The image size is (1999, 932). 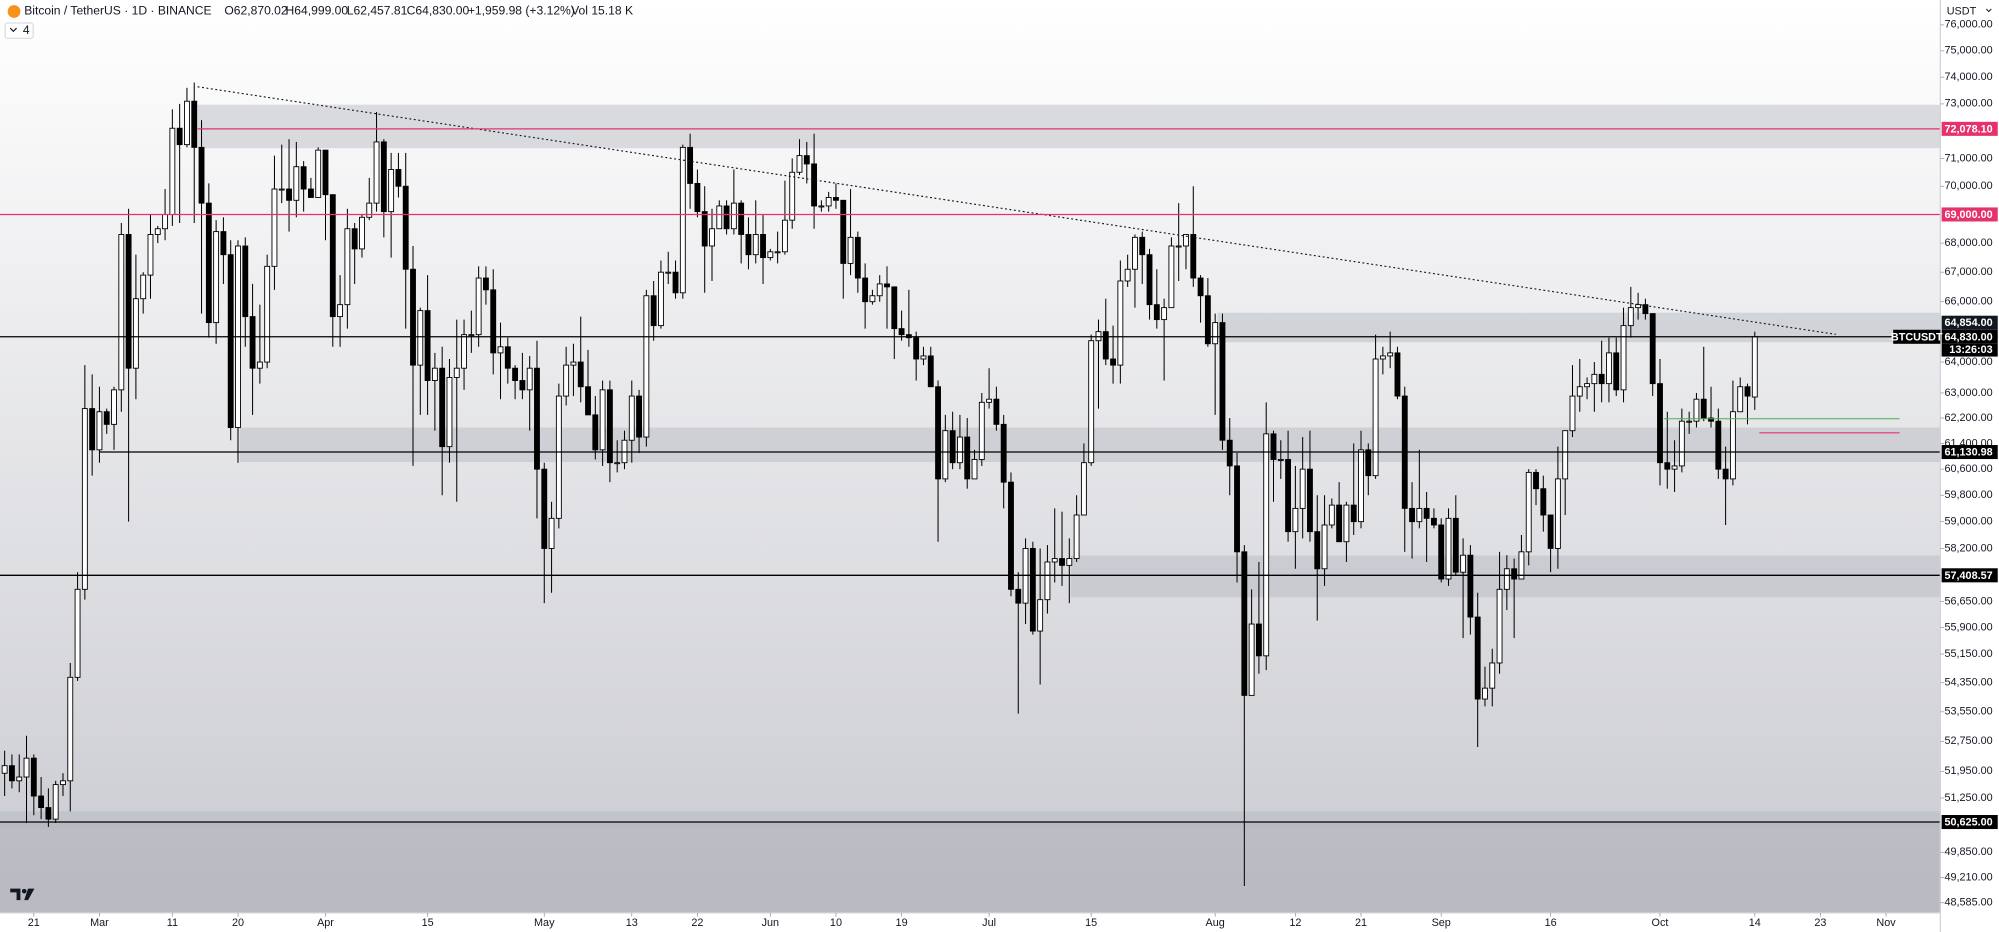 I want to click on legend-open: O62,870.02, so click(x=256, y=11).